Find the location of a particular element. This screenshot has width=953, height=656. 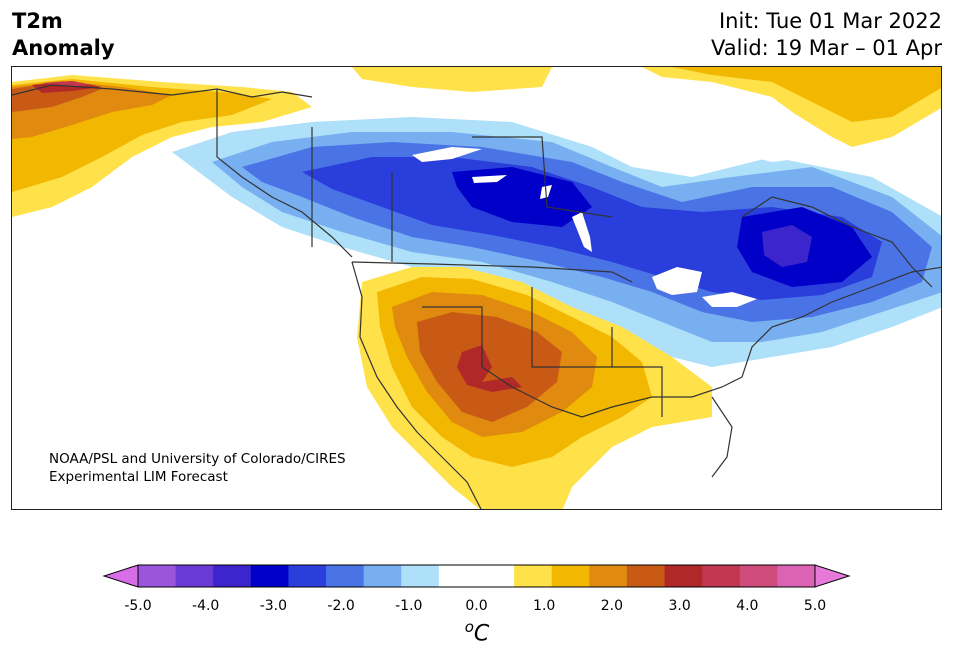

colorbar-low-extend is located at coordinates (120, 576).